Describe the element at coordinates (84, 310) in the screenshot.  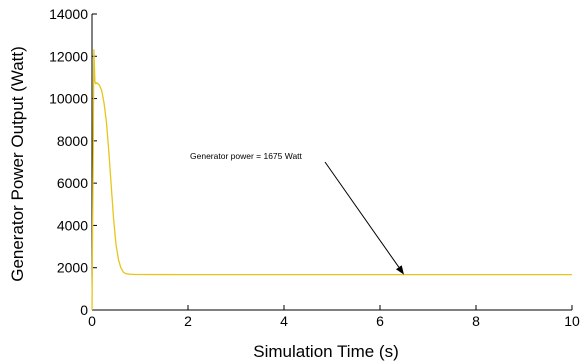
I see `y-tick-label: 0` at that location.